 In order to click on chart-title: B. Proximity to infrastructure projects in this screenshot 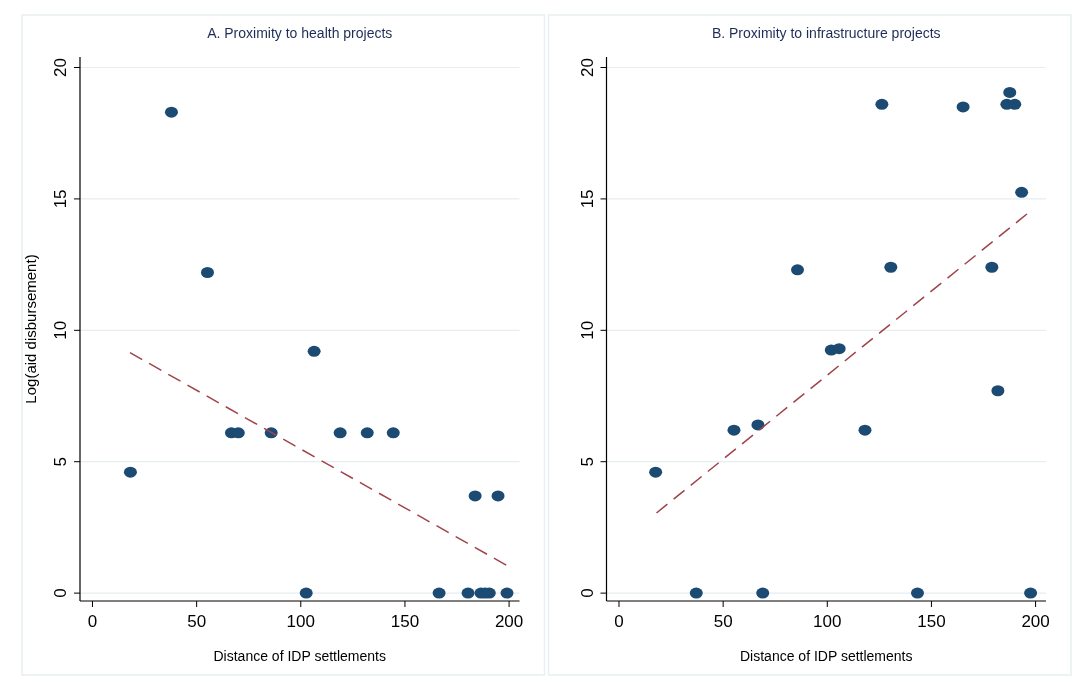, I will do `click(826, 33)`.